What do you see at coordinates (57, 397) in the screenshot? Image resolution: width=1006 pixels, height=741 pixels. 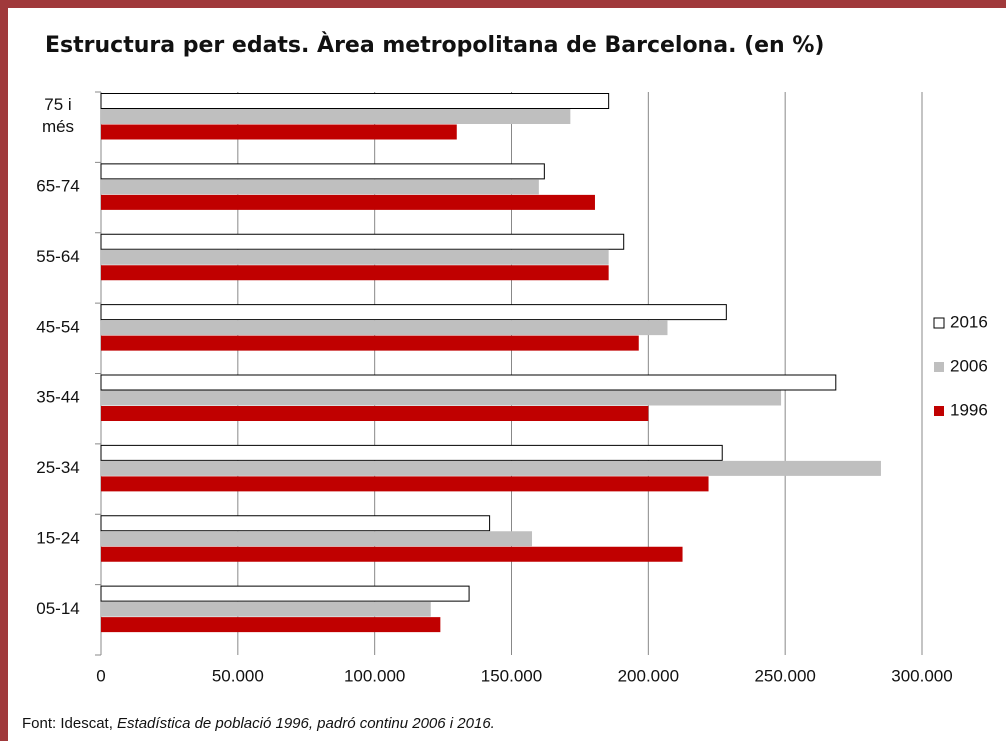 I see `y-tick-label: 35-44` at bounding box center [57, 397].